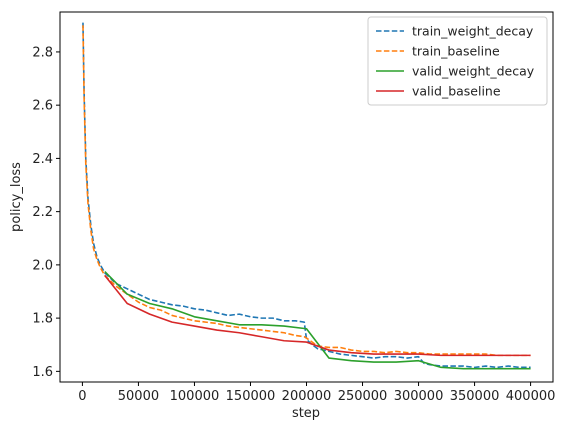  I want to click on legend-box, so click(457, 61).